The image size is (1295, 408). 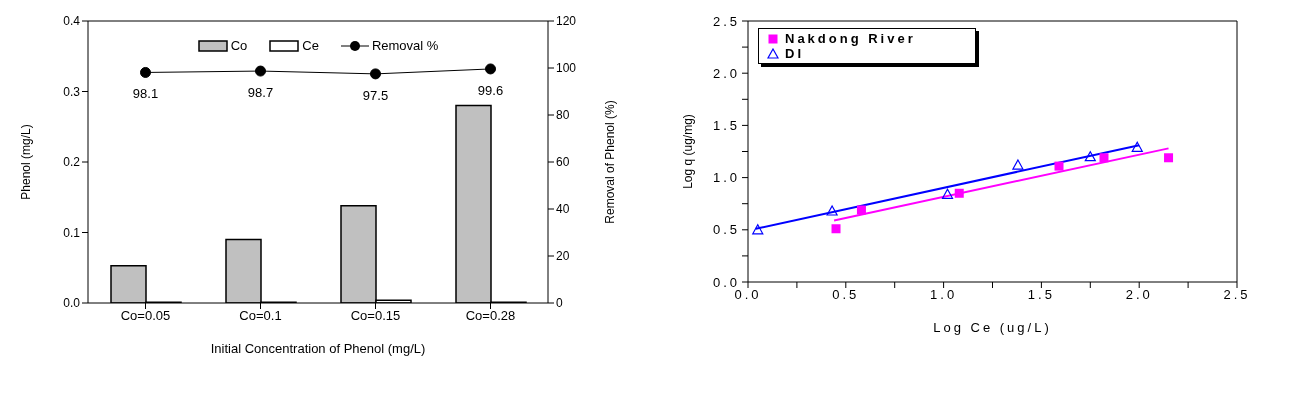 I want to click on data-label: 99.6, so click(x=490, y=90).